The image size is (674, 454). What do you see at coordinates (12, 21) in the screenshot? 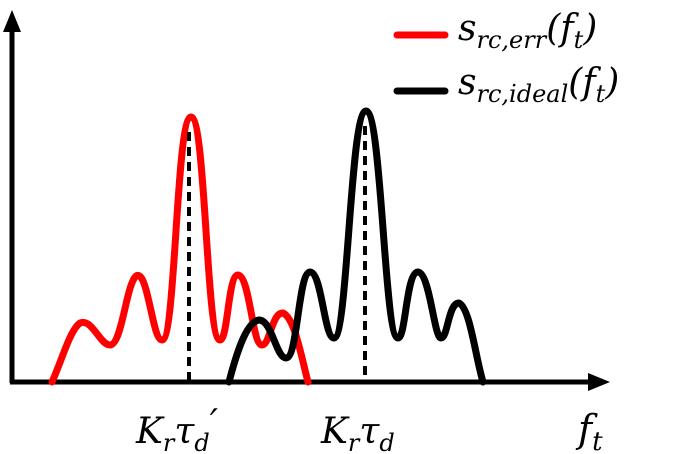
I see `y-axis-arrow` at bounding box center [12, 21].